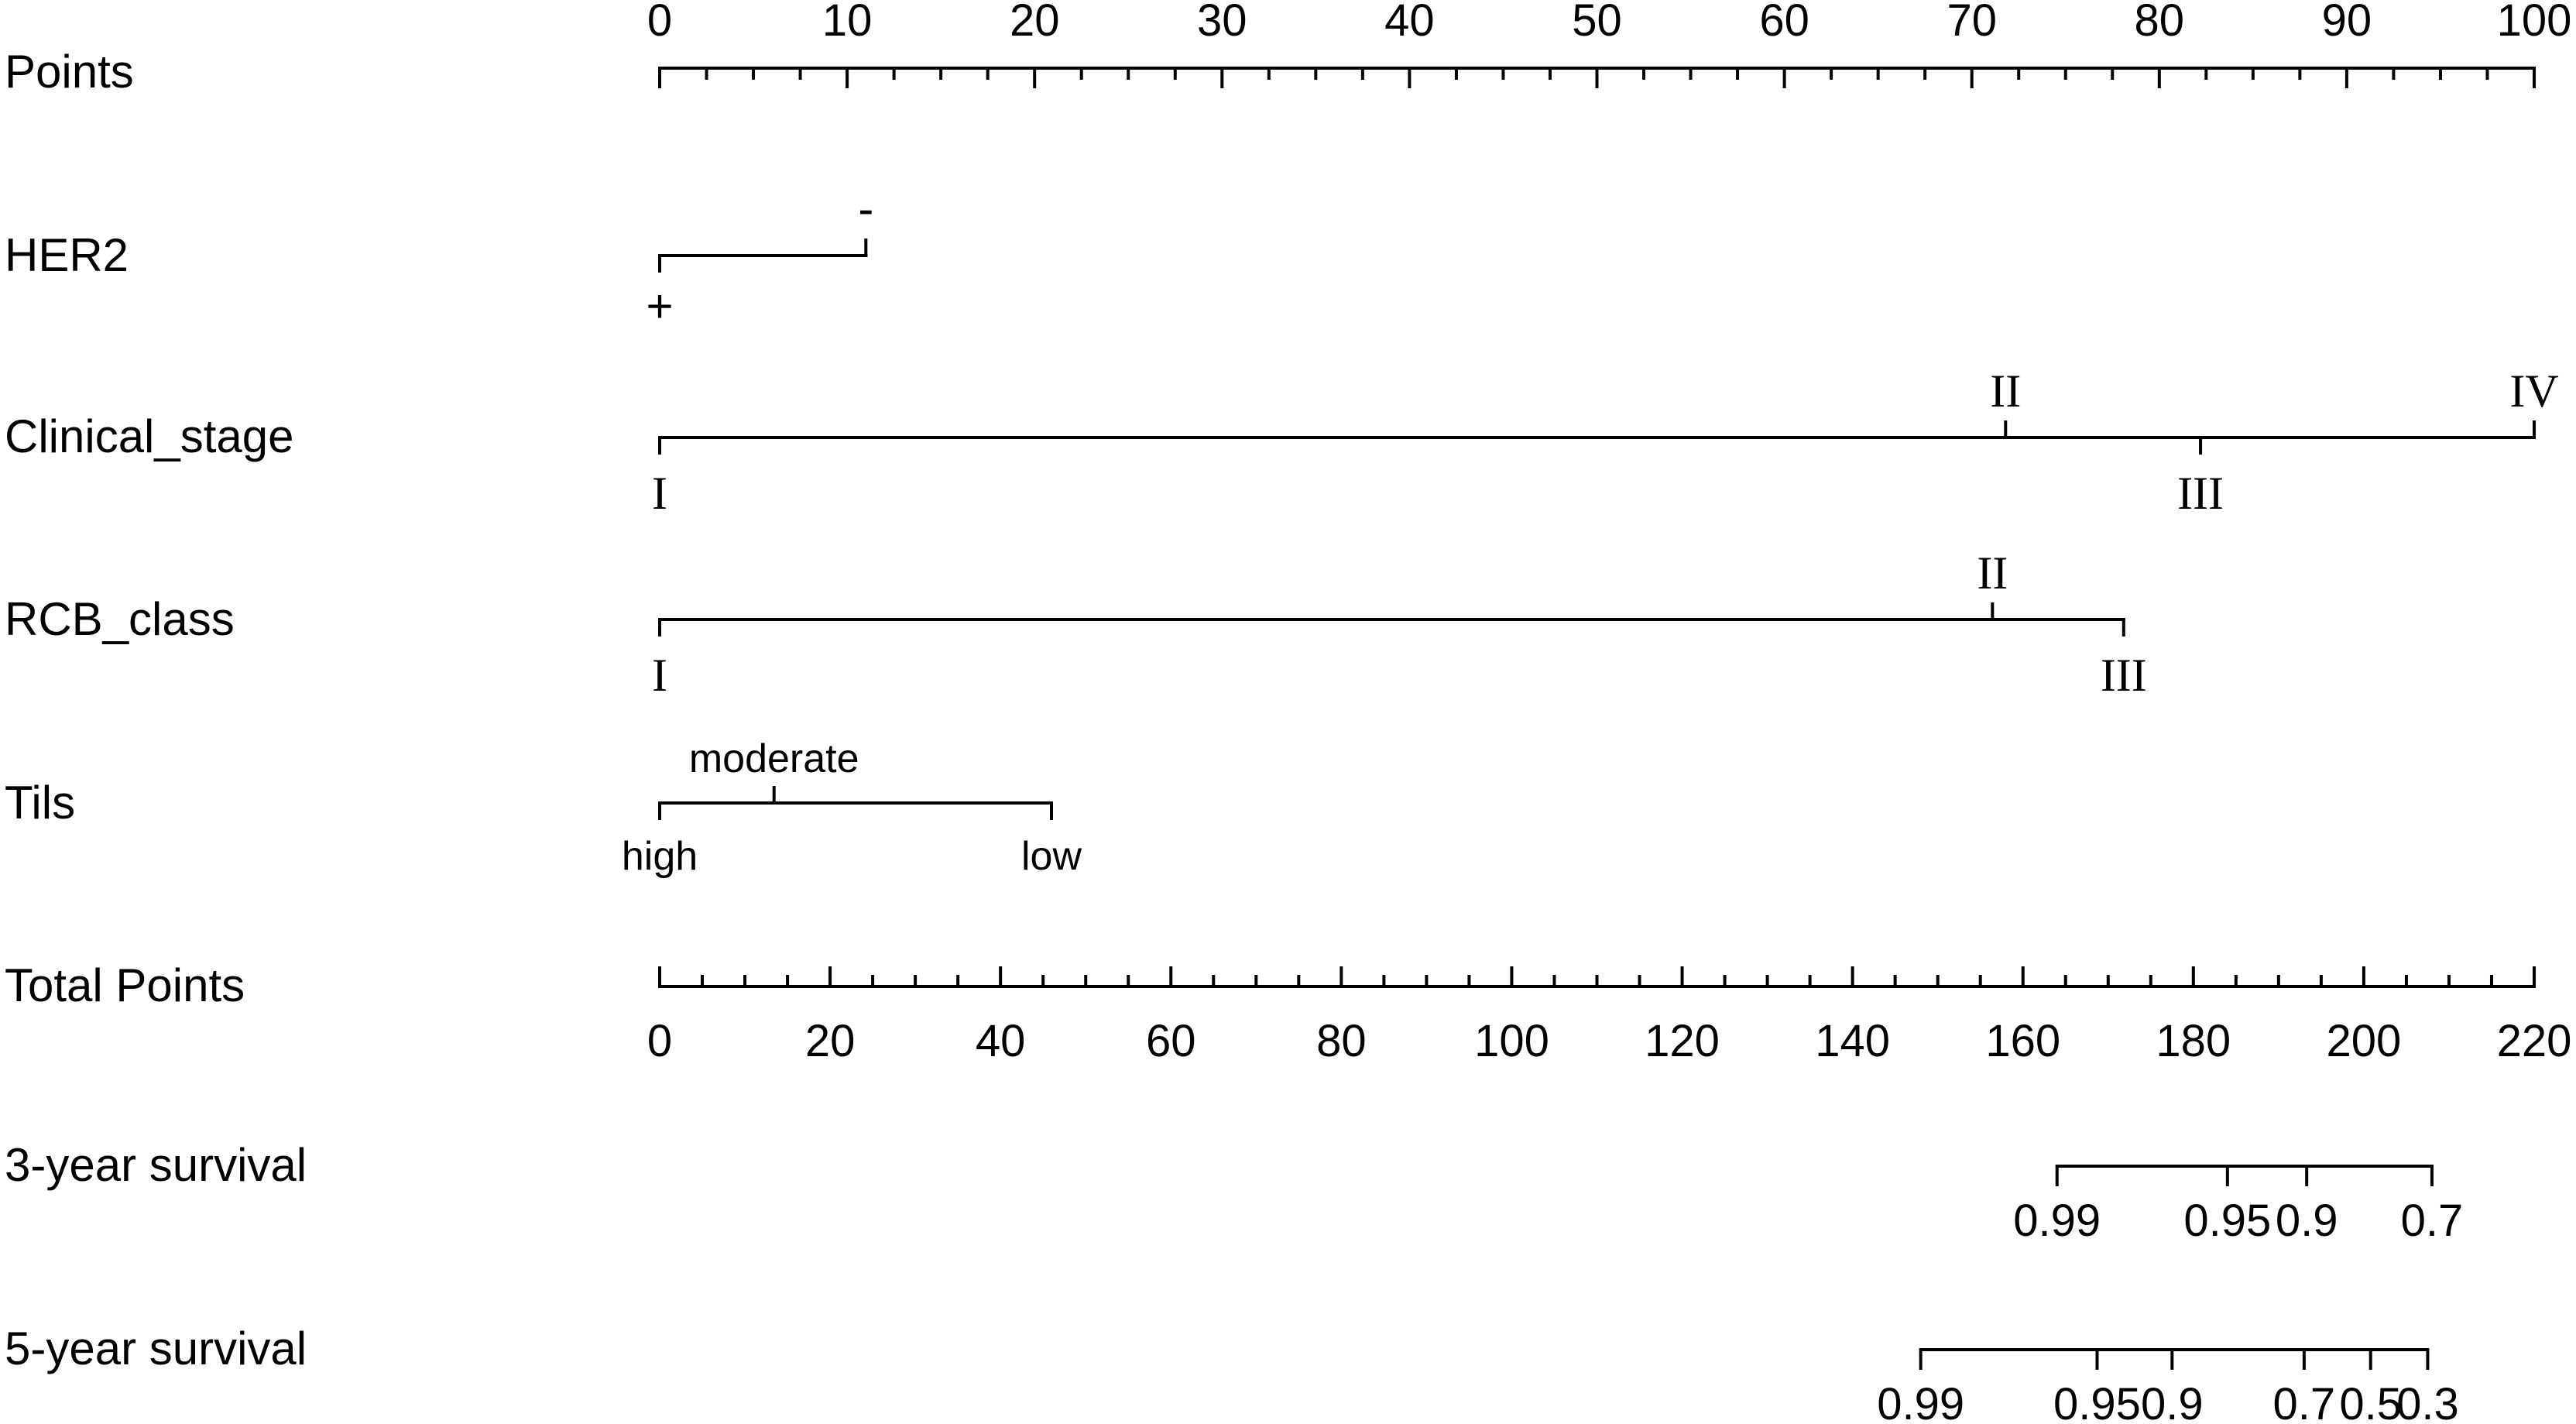 This screenshot has height=1424, width=2576. Describe the element at coordinates (2200, 493) in the screenshot. I see `clinical-stage-level-label: III` at that location.